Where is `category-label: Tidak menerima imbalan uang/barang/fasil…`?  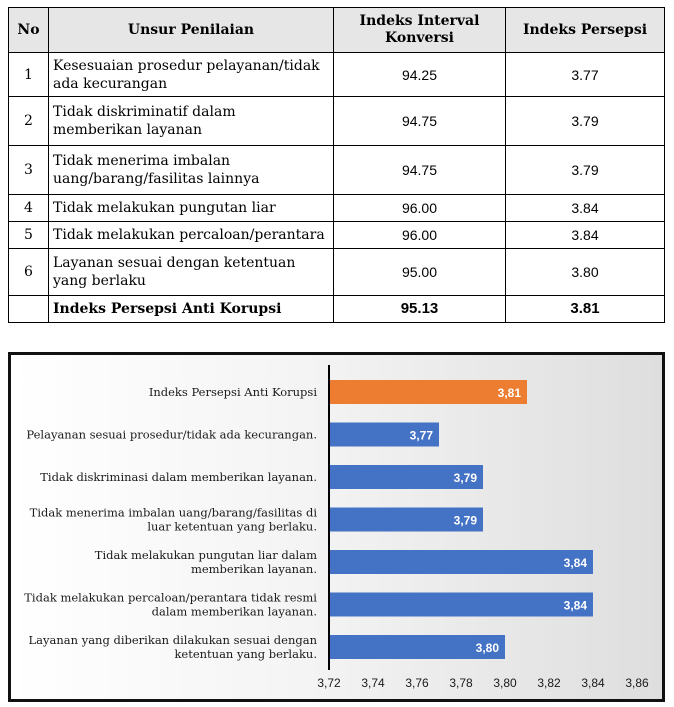 category-label: Tidak menerima imbalan uang/barang/fasil… is located at coordinates (174, 520).